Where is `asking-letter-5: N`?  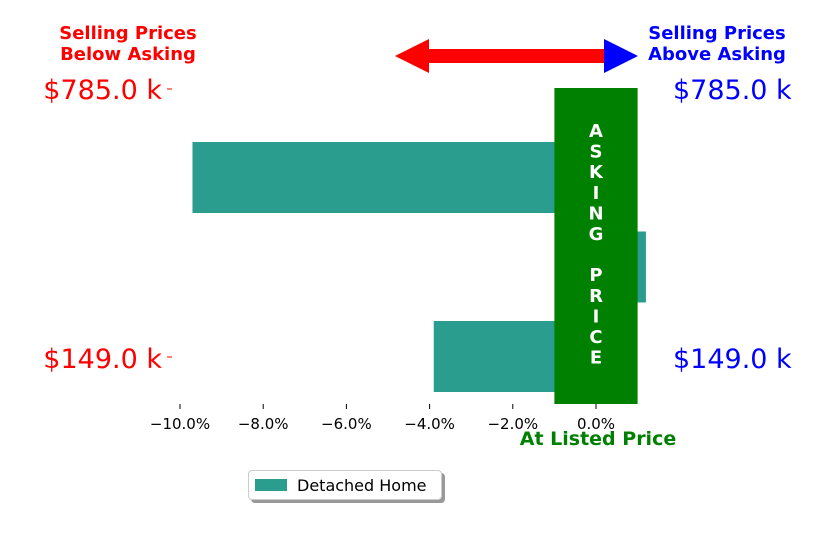 asking-letter-5: N is located at coordinates (595, 213).